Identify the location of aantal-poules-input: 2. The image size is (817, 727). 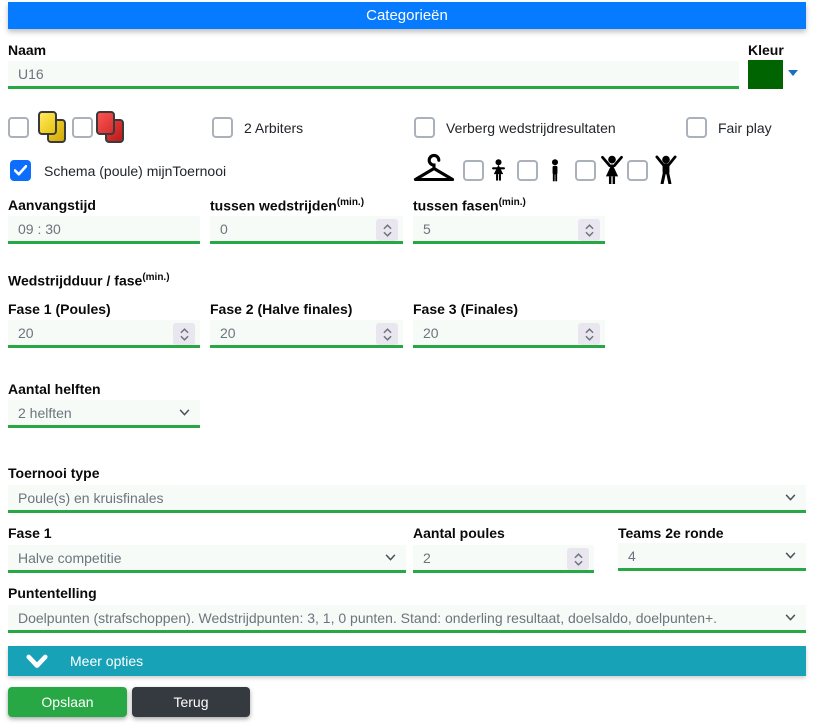
(503, 559).